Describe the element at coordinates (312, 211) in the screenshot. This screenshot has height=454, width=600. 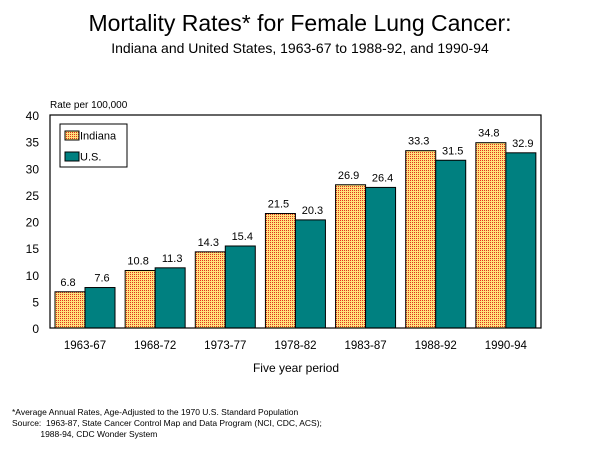
I see `data-label-us: 20.3` at that location.